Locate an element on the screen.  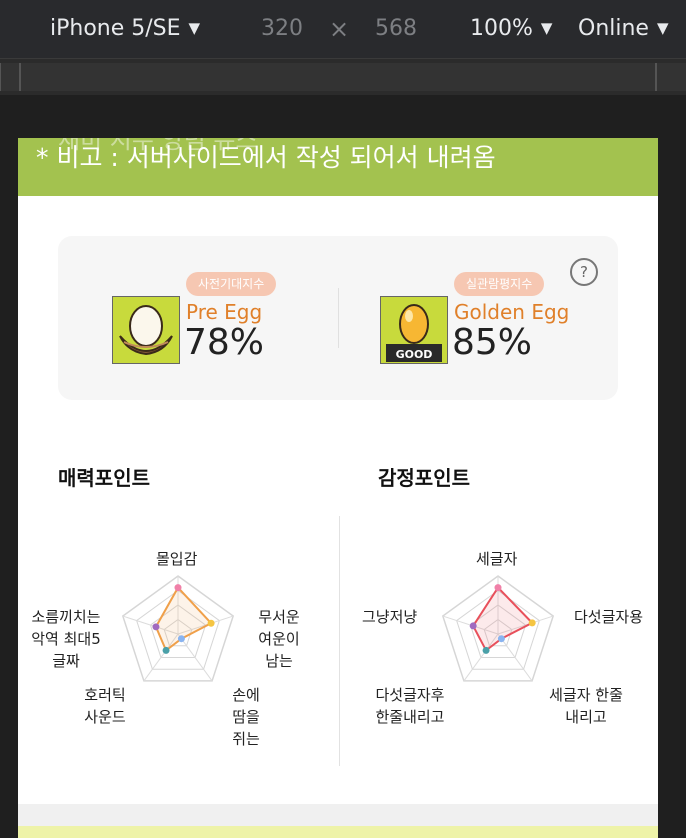
device-name: iPhone 5/SE is located at coordinates (115, 28).